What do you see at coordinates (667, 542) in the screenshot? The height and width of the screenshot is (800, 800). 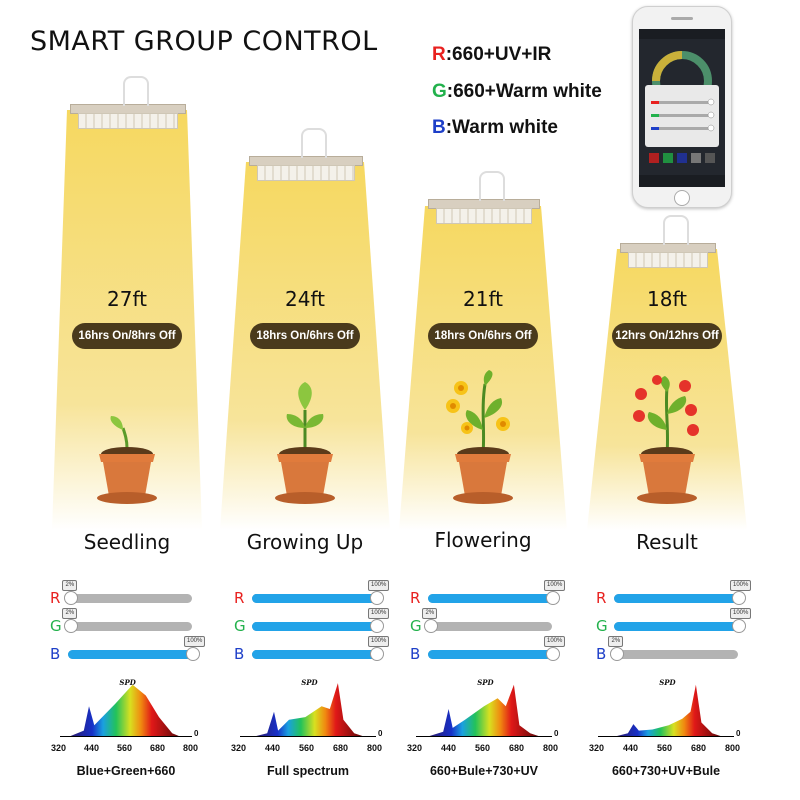 I see `stage-name: Result` at bounding box center [667, 542].